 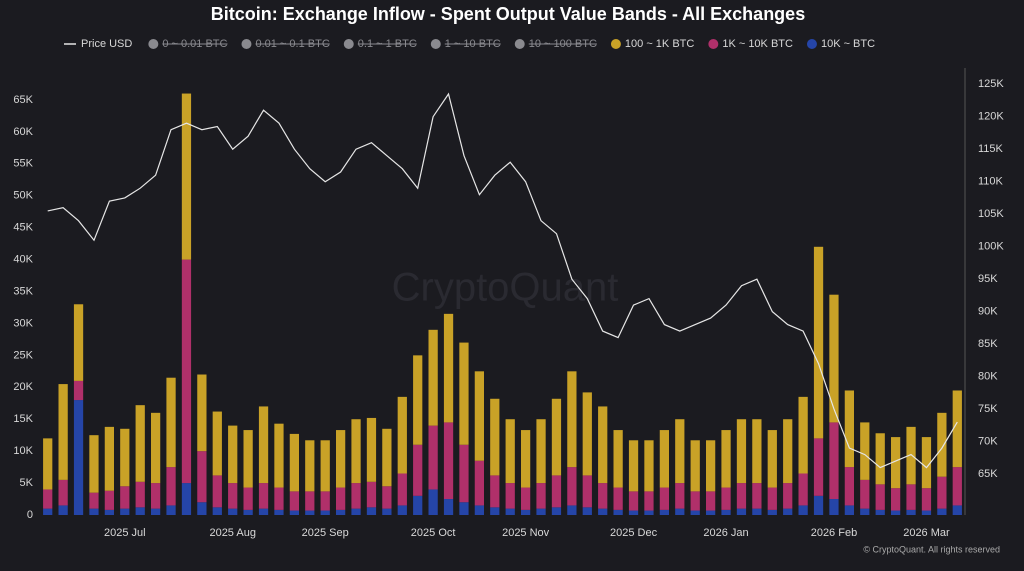 I want to click on y-tick-label: 55K, so click(x=23, y=164).